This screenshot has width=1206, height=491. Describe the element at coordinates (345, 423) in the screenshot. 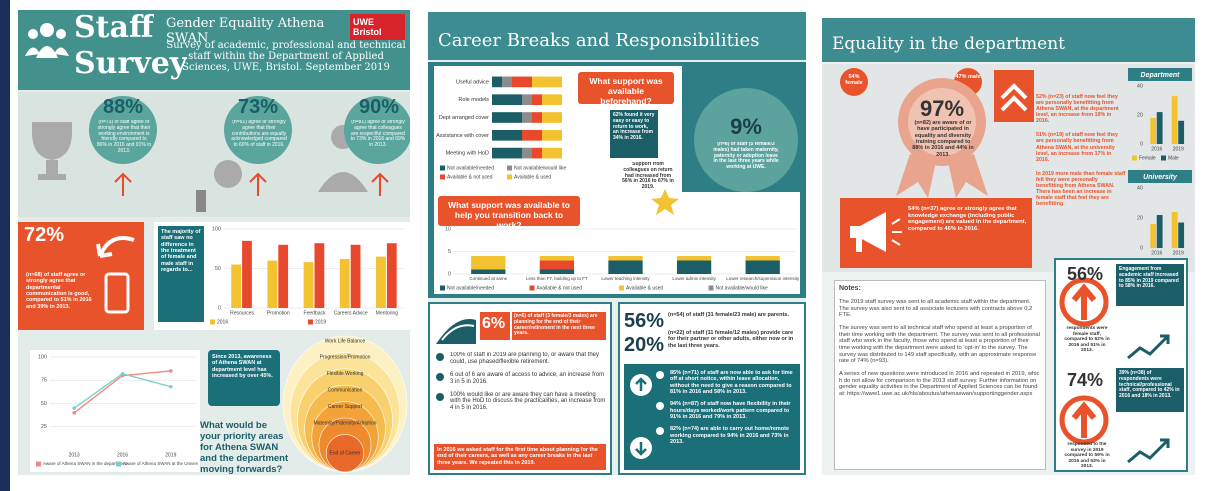

I see `priority-label: Maternity/Paternity/Adoption` at that location.